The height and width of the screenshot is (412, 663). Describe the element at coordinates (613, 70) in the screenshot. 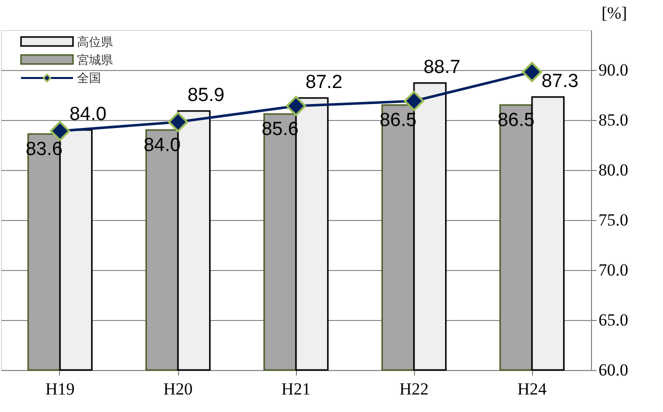

I see `y-tick-label: 90.0` at that location.